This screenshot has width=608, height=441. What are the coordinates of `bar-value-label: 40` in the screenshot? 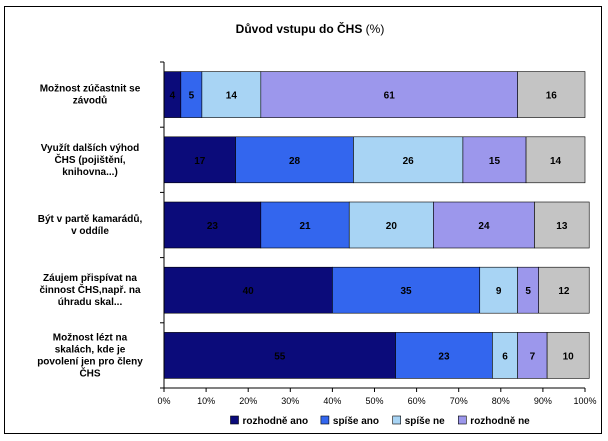 It's located at (249, 291).